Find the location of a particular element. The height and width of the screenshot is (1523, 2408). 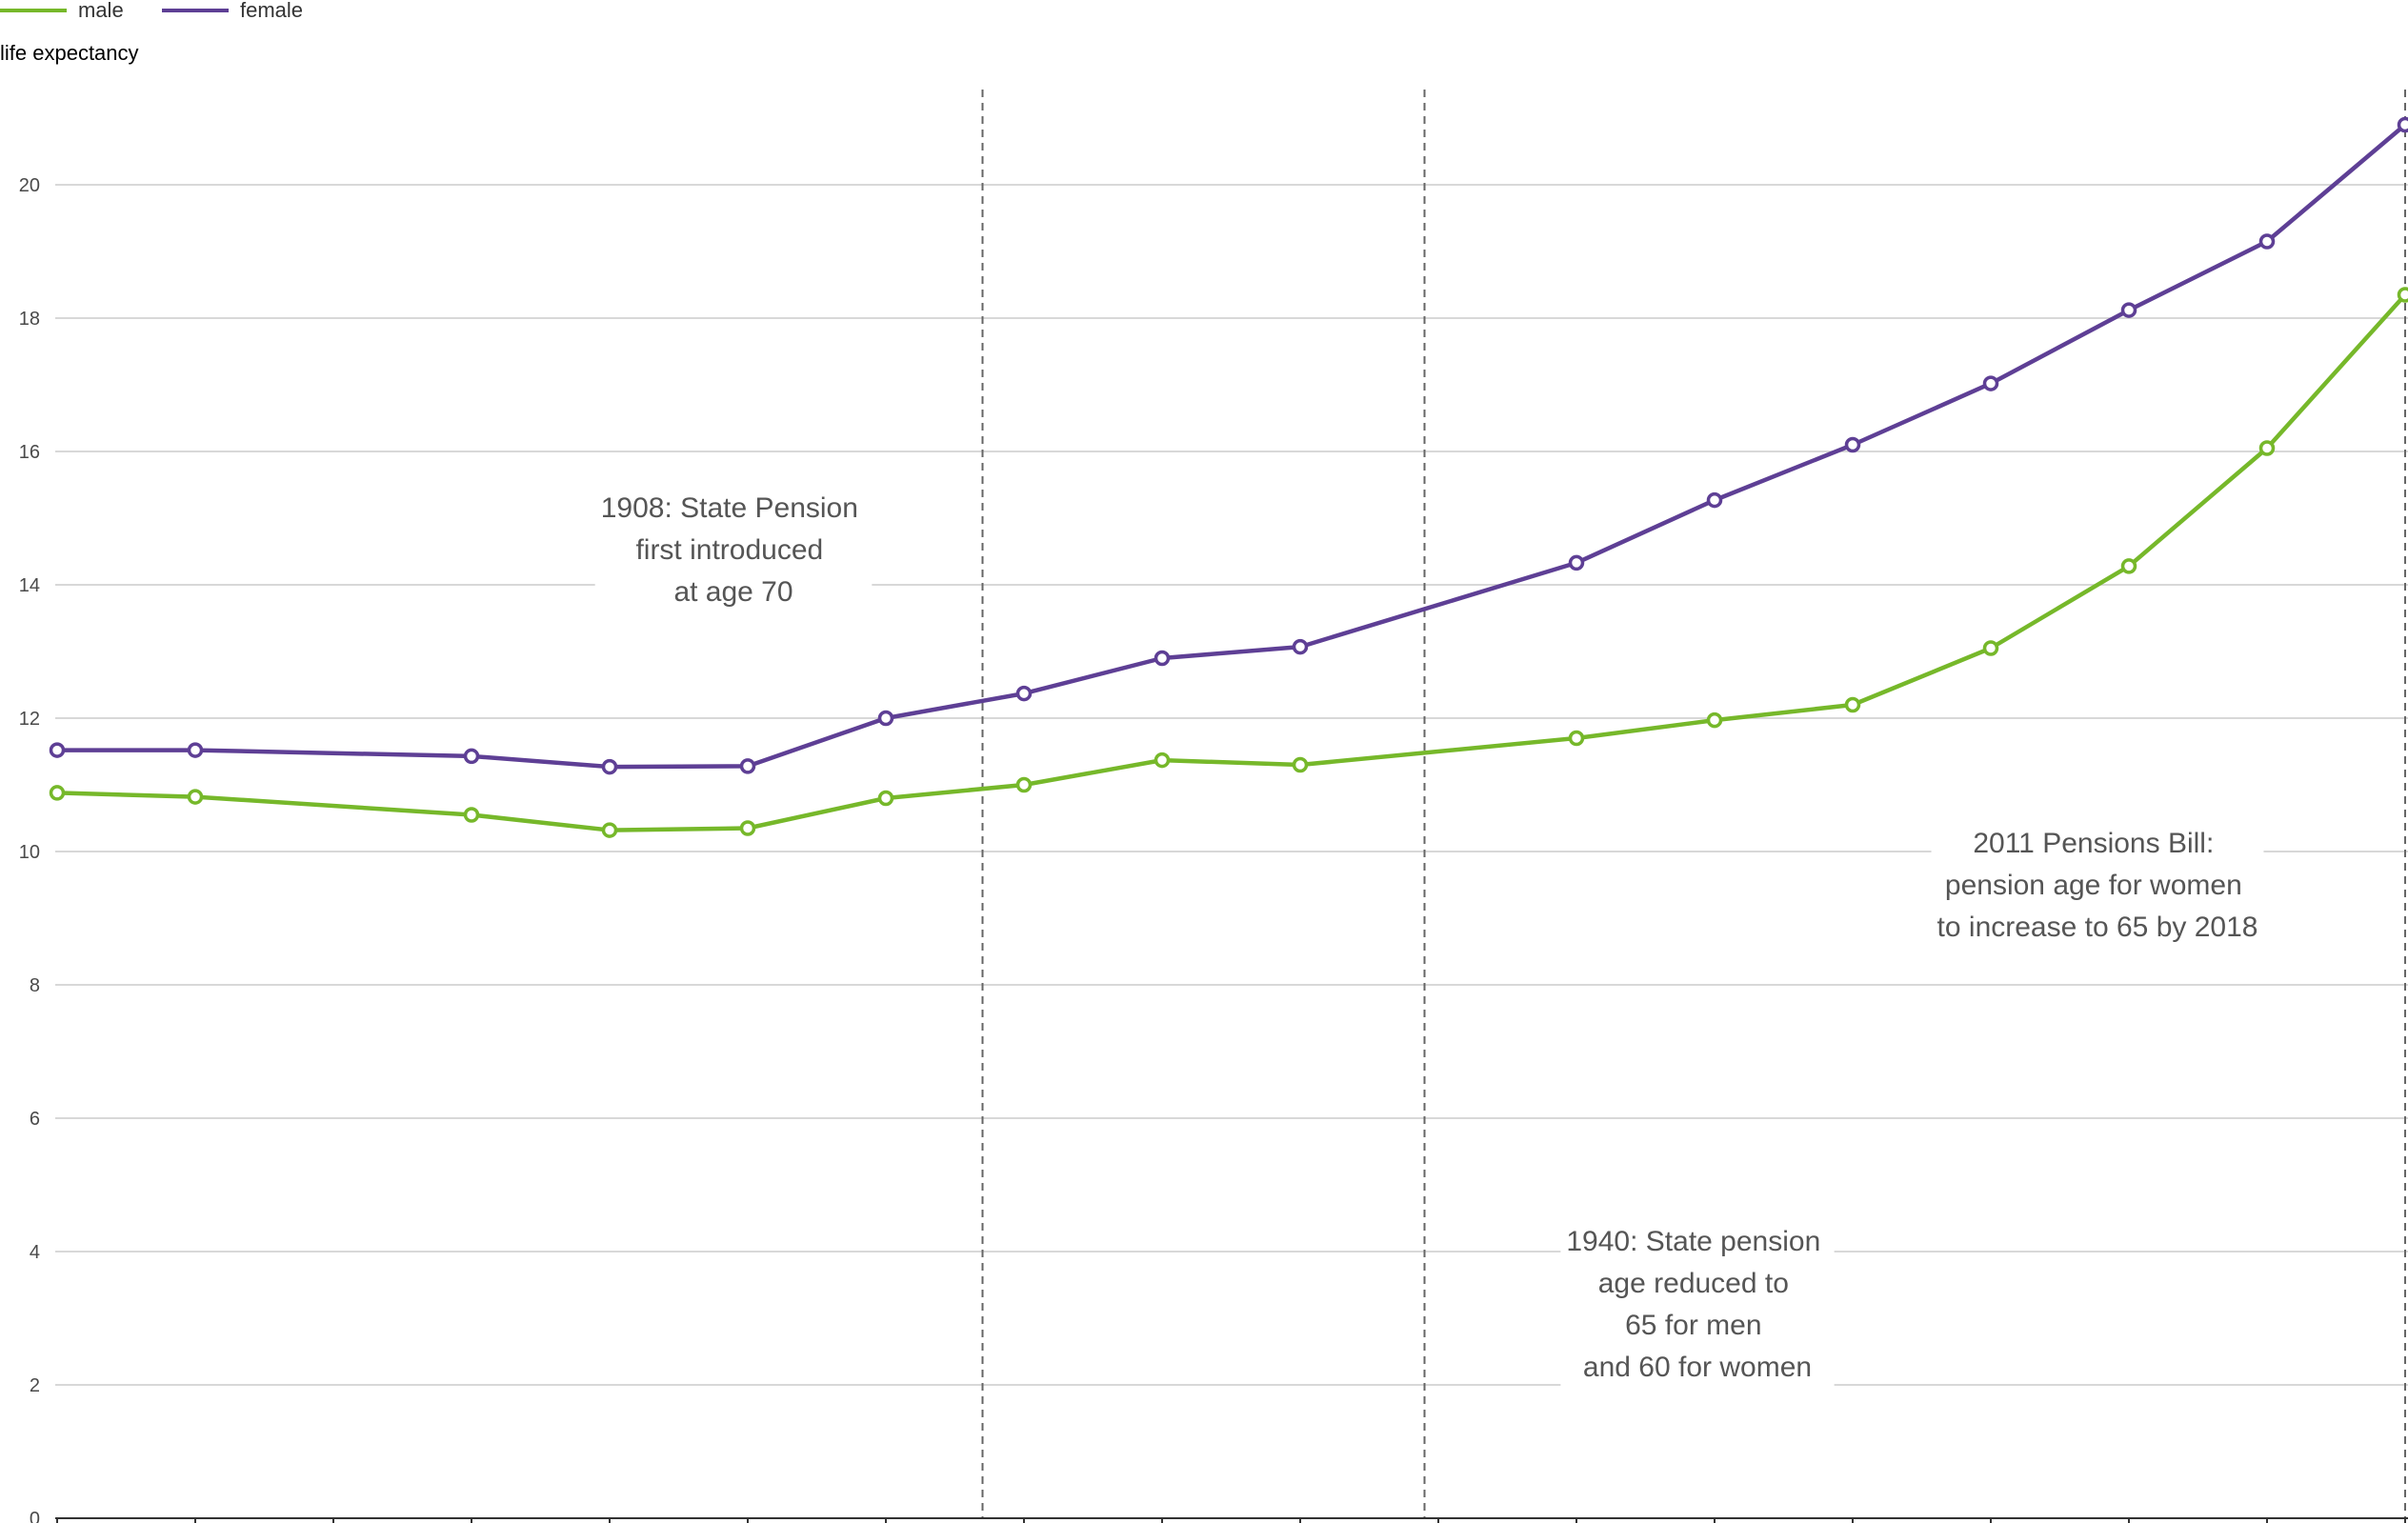

ann0-background is located at coordinates (733, 550).